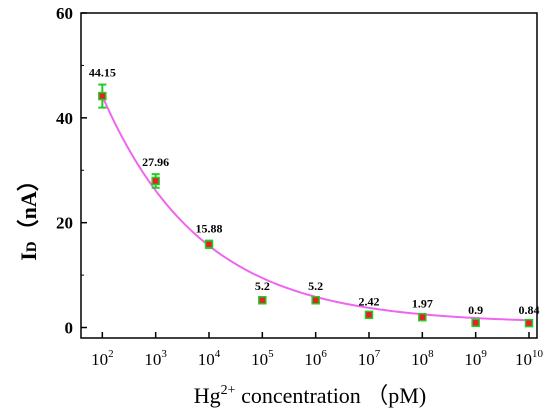  I want to click on y-axis-label: ID（nA）, so click(28, 215).